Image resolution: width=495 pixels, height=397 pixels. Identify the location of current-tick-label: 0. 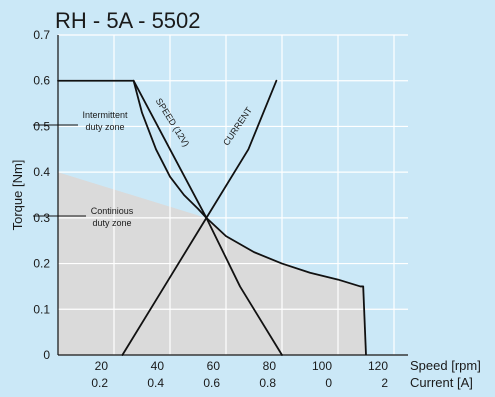
(328, 383).